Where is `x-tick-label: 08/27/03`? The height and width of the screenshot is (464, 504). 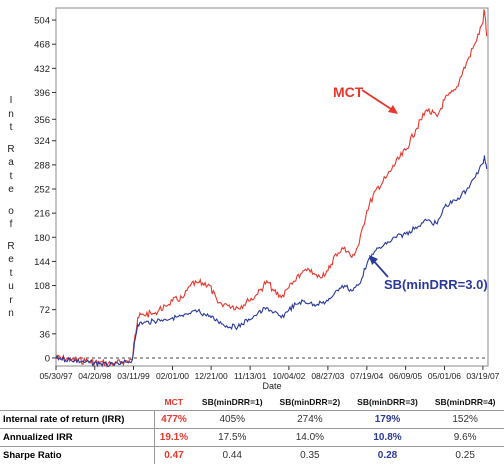 x-tick-label: 08/27/03 is located at coordinates (327, 376).